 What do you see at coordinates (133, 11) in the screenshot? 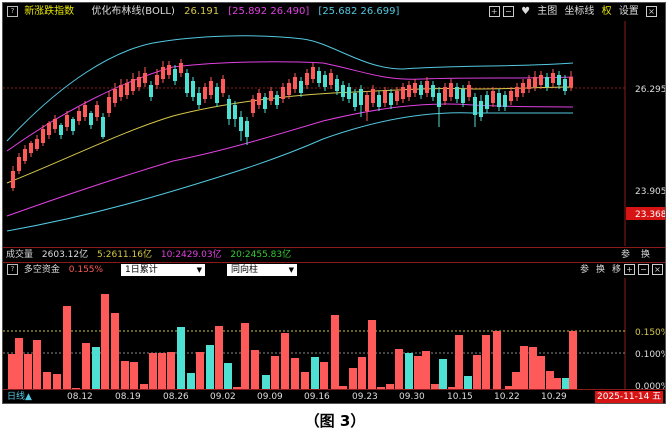
I see `indicator-name: 优化布林线(BOLL)` at bounding box center [133, 11].